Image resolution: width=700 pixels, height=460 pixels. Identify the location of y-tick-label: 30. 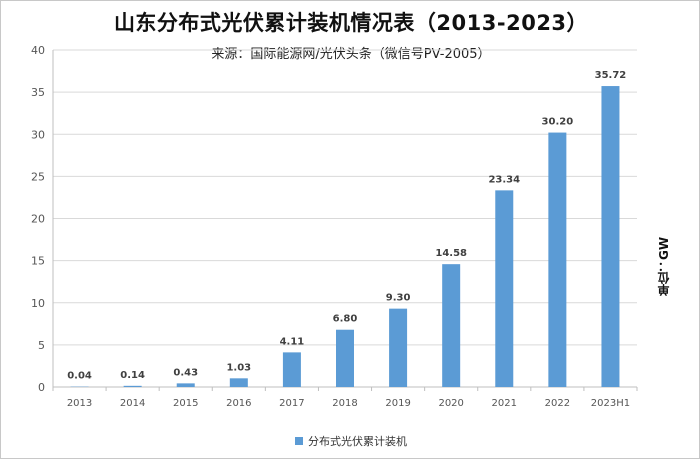
(38, 134).